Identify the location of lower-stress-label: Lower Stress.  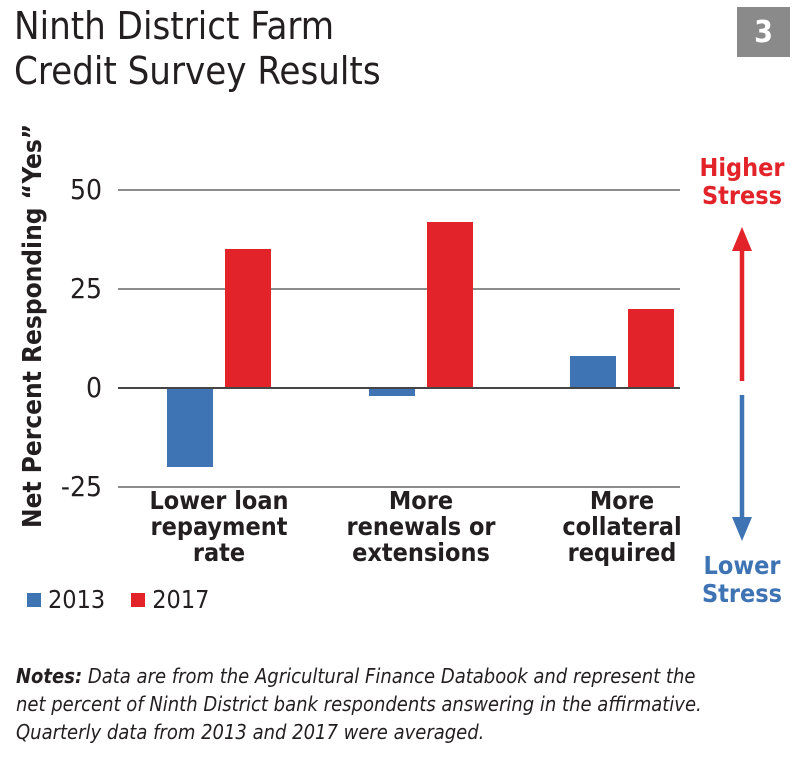
(742, 579).